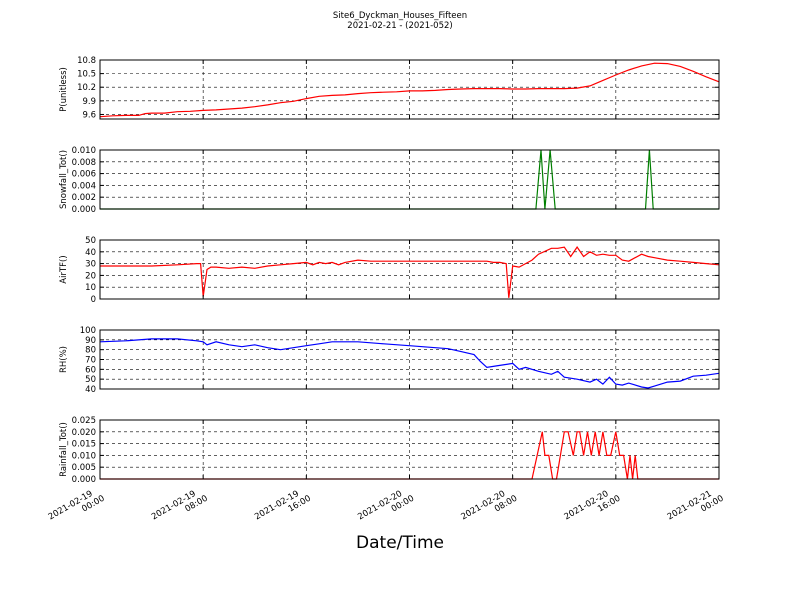  What do you see at coordinates (89, 115) in the screenshot?
I see `y-tick-label: 9.6` at bounding box center [89, 115].